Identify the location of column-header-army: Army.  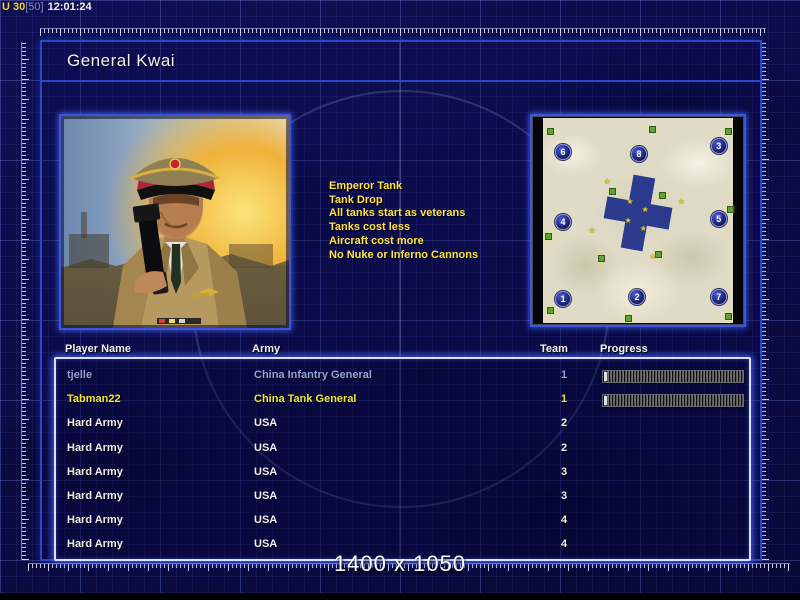
(266, 349).